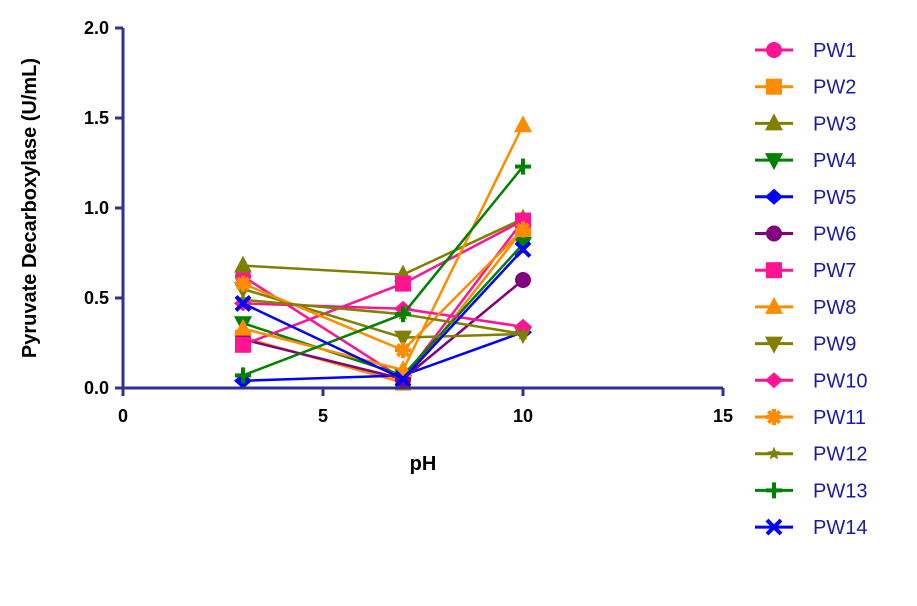  What do you see at coordinates (123, 416) in the screenshot?
I see `x-tick-label: 0` at bounding box center [123, 416].